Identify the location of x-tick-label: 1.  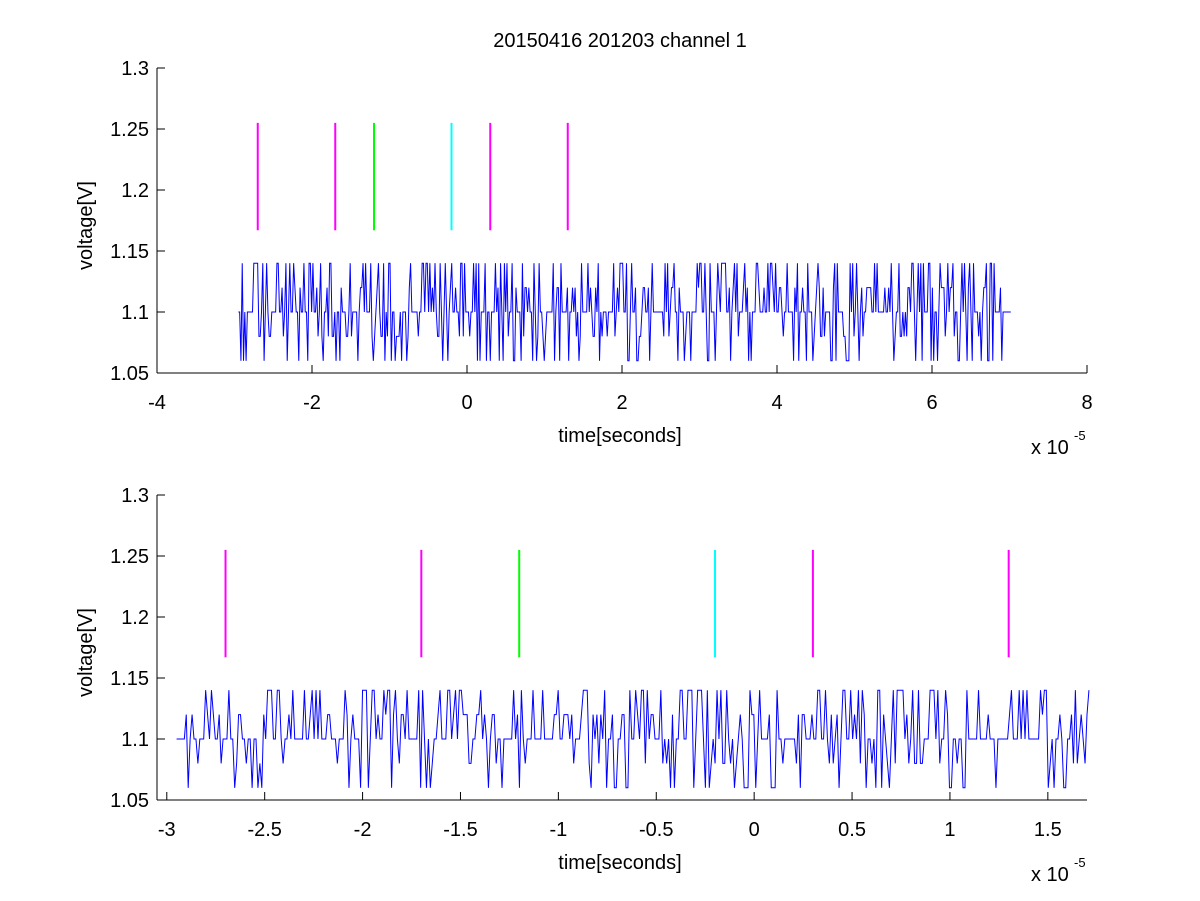
(949, 830).